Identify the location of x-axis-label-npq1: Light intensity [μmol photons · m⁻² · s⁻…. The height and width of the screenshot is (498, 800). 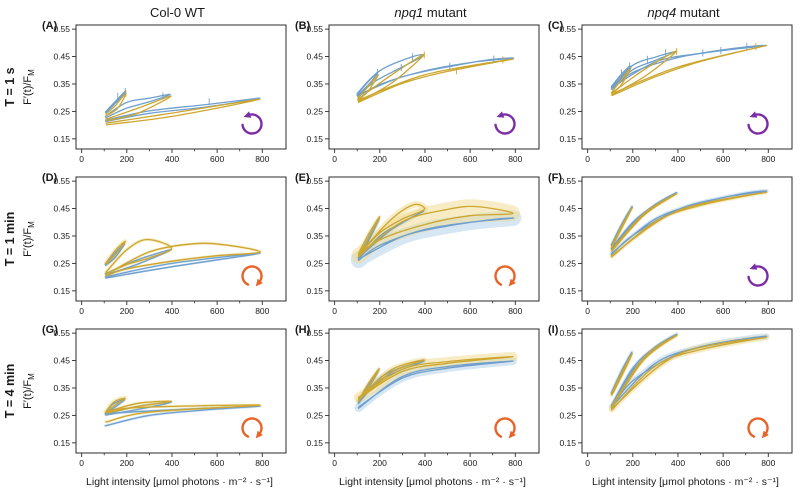
(432, 482).